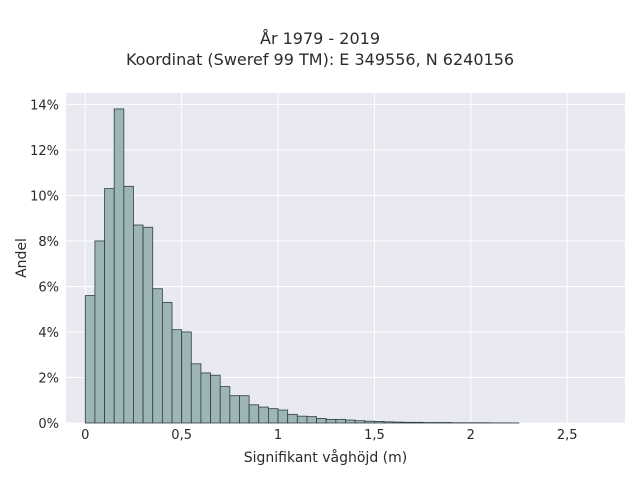 The height and width of the screenshot is (480, 640). I want to click on y-tick-label: 4%, so click(48, 333).